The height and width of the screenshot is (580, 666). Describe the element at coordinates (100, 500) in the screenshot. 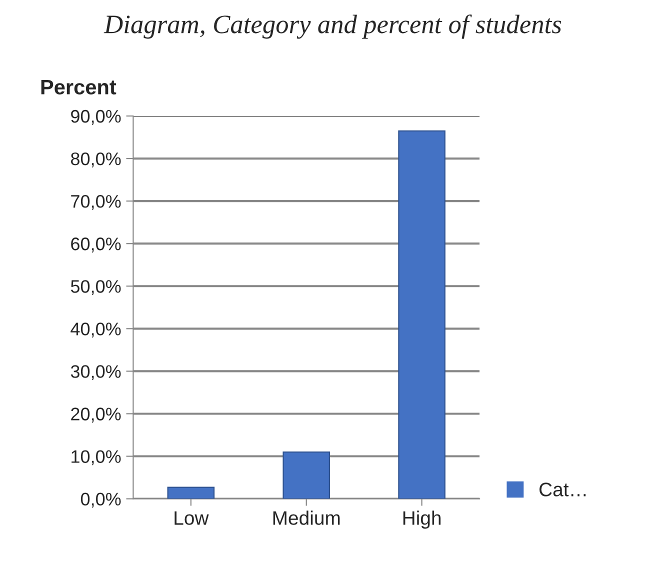

I see `y-tick-label: 0,0%` at that location.